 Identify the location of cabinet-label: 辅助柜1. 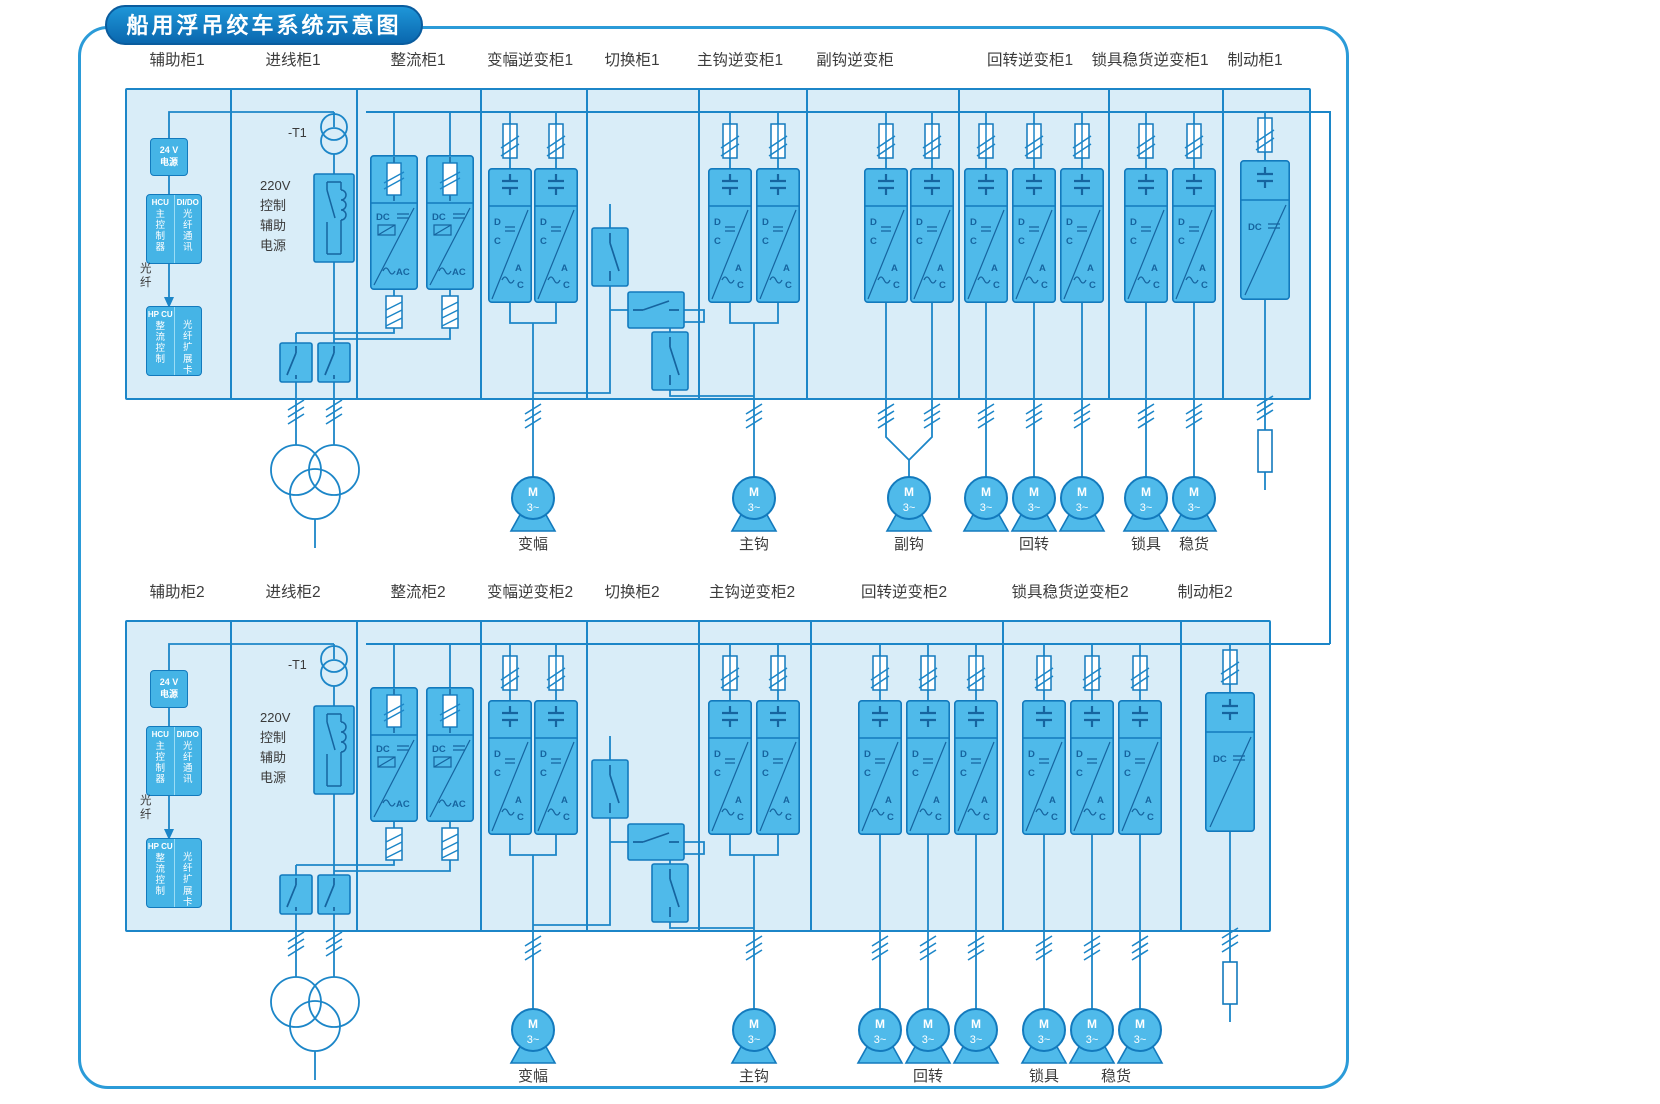
(177, 60).